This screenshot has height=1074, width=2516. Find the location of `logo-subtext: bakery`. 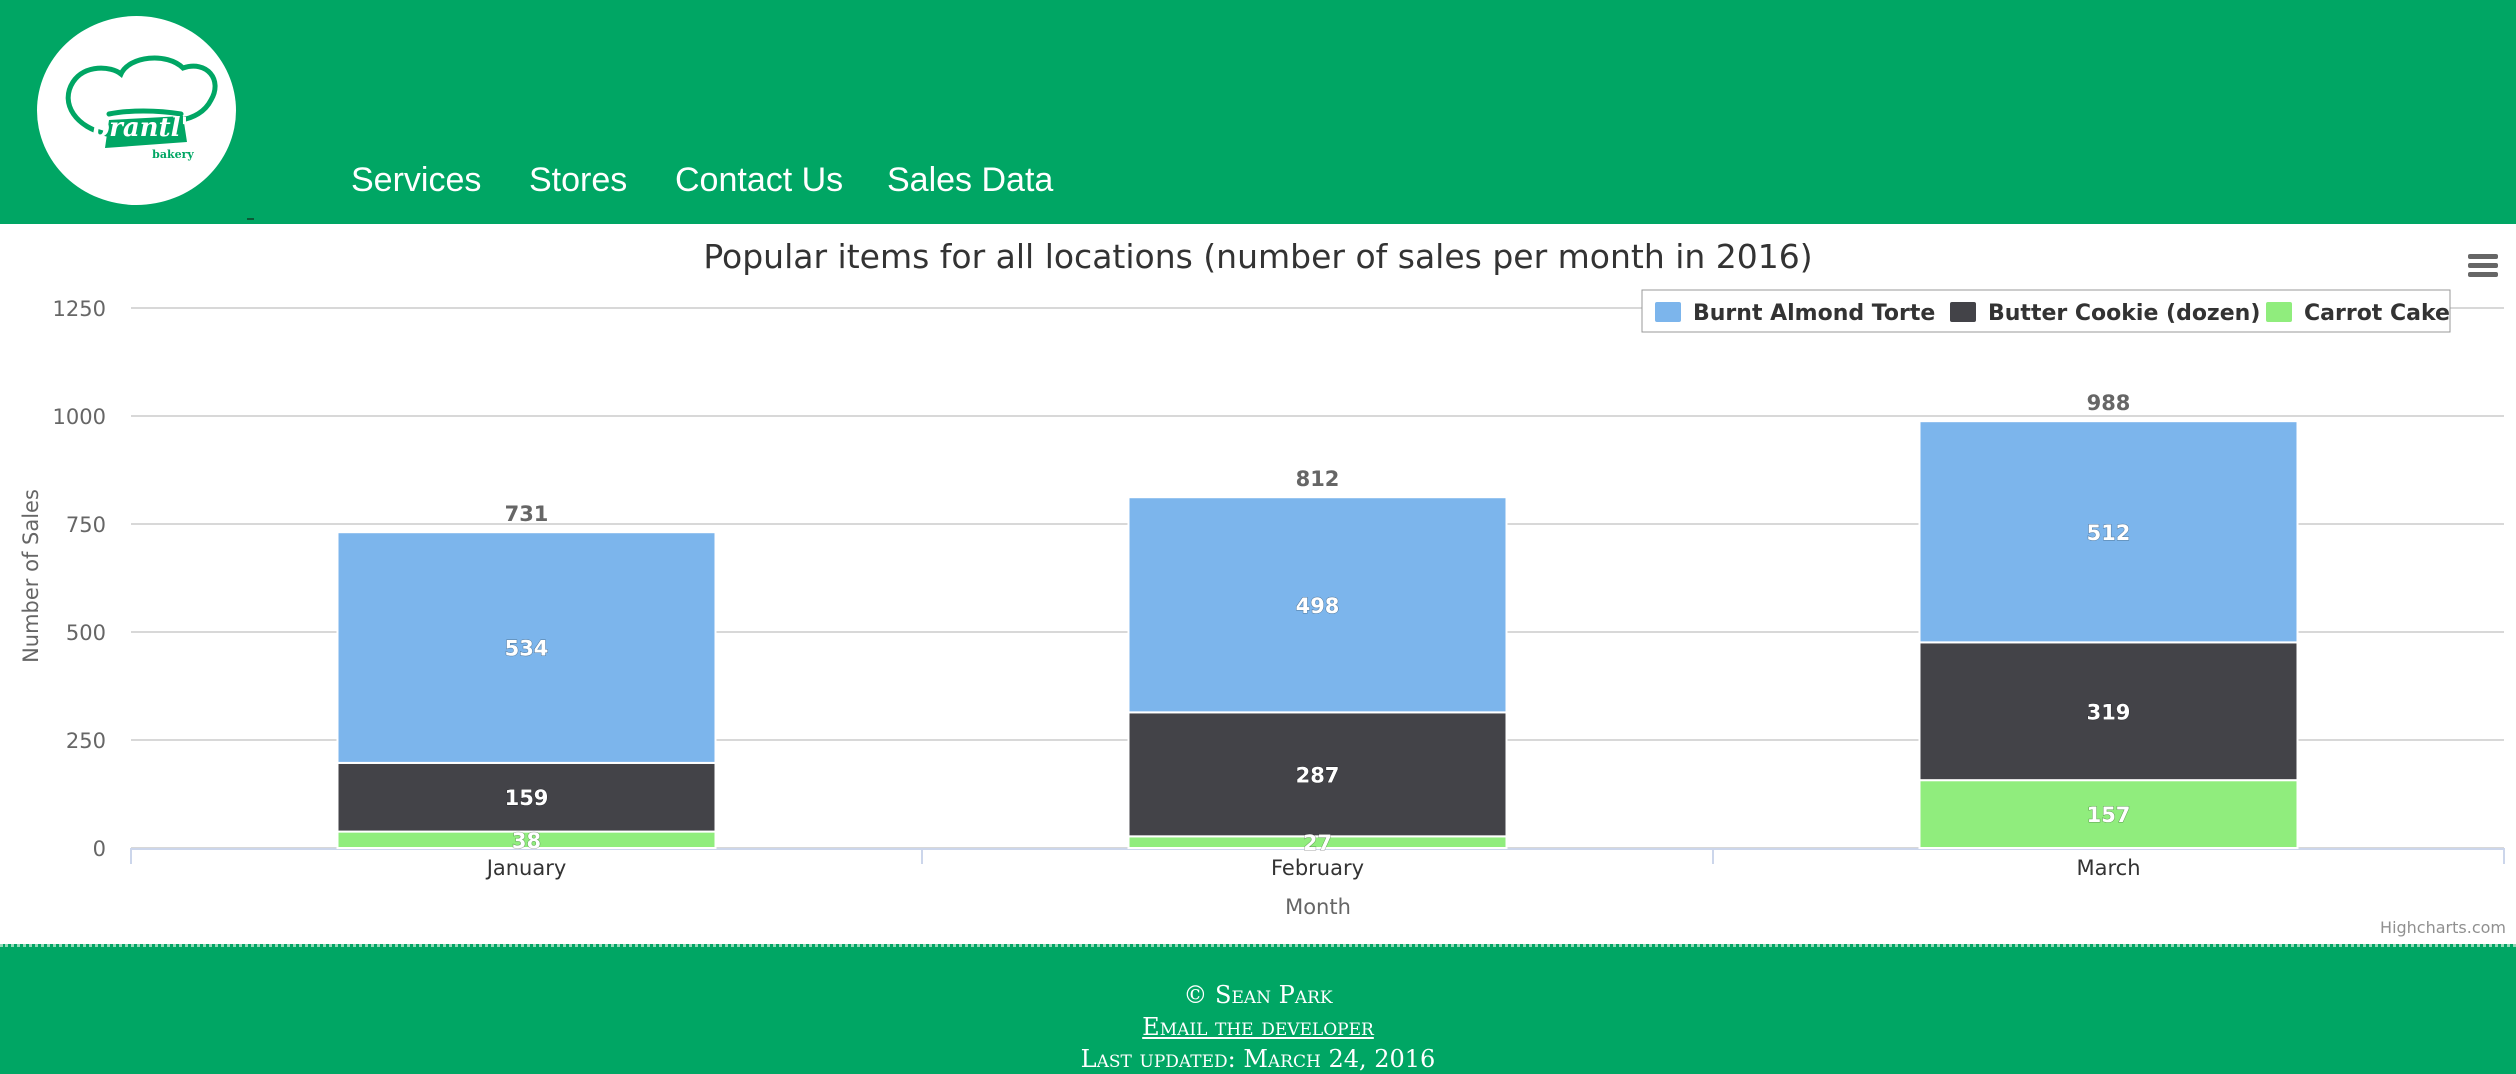

logo-subtext: bakery is located at coordinates (173, 154).